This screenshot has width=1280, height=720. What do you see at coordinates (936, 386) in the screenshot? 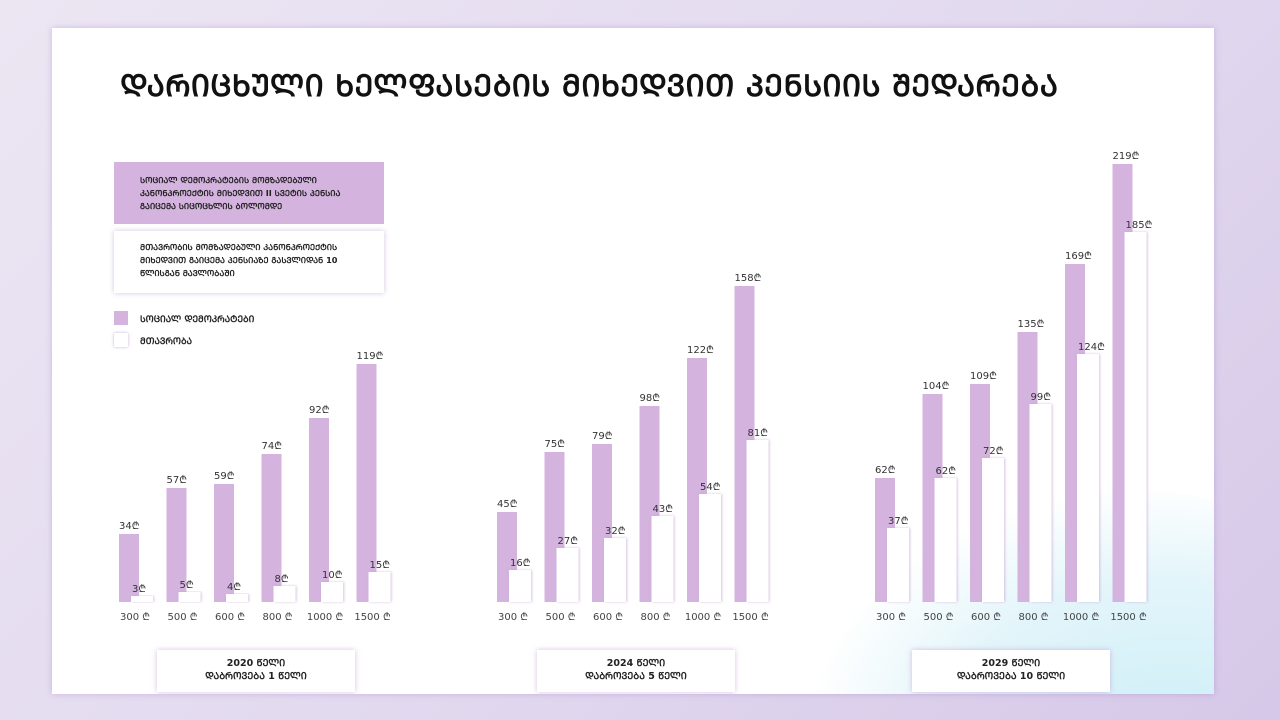
I see `data-label-social-democrats: 104₾` at bounding box center [936, 386].